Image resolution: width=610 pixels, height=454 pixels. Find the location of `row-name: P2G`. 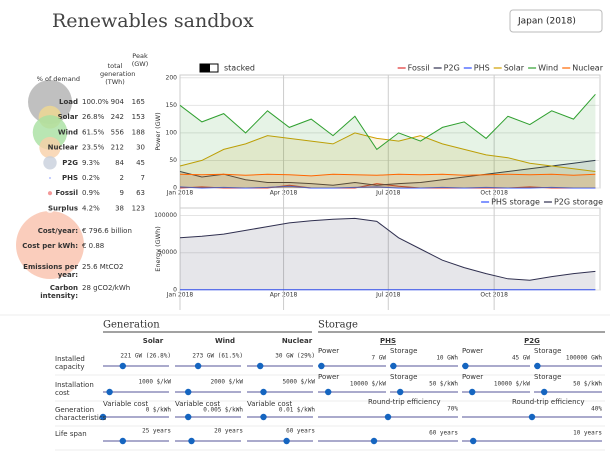

row-name: P2G is located at coordinates (70, 163).